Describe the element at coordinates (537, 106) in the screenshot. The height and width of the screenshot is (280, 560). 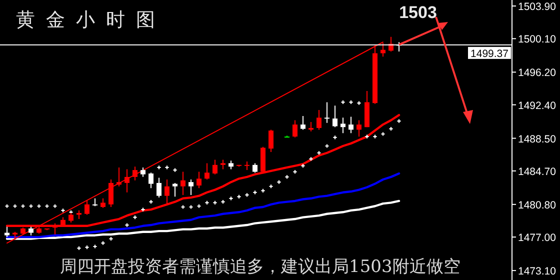
I see `y-tick-label: 1492.40` at that location.